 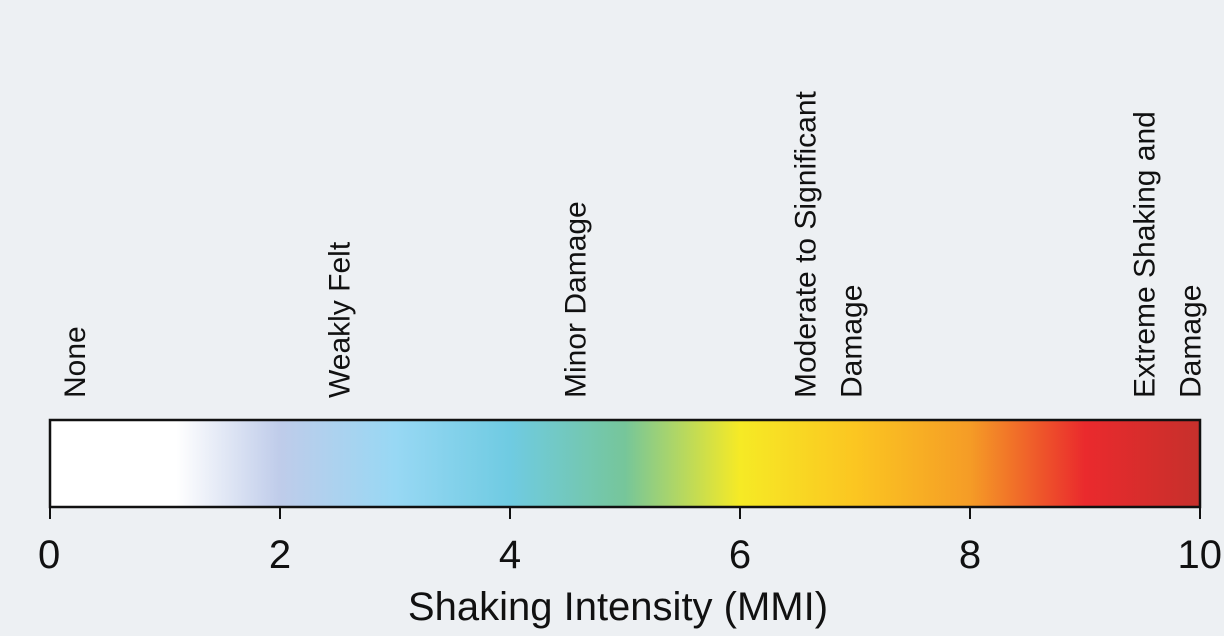 What do you see at coordinates (625, 513) in the screenshot?
I see `tick-marks` at bounding box center [625, 513].